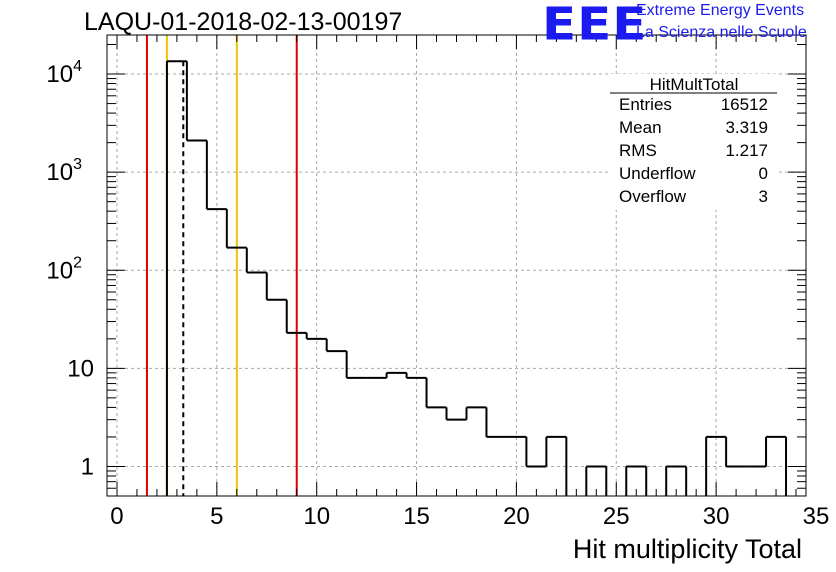 The image size is (836, 572). I want to click on stats-value-entries: 16512, so click(744, 104).